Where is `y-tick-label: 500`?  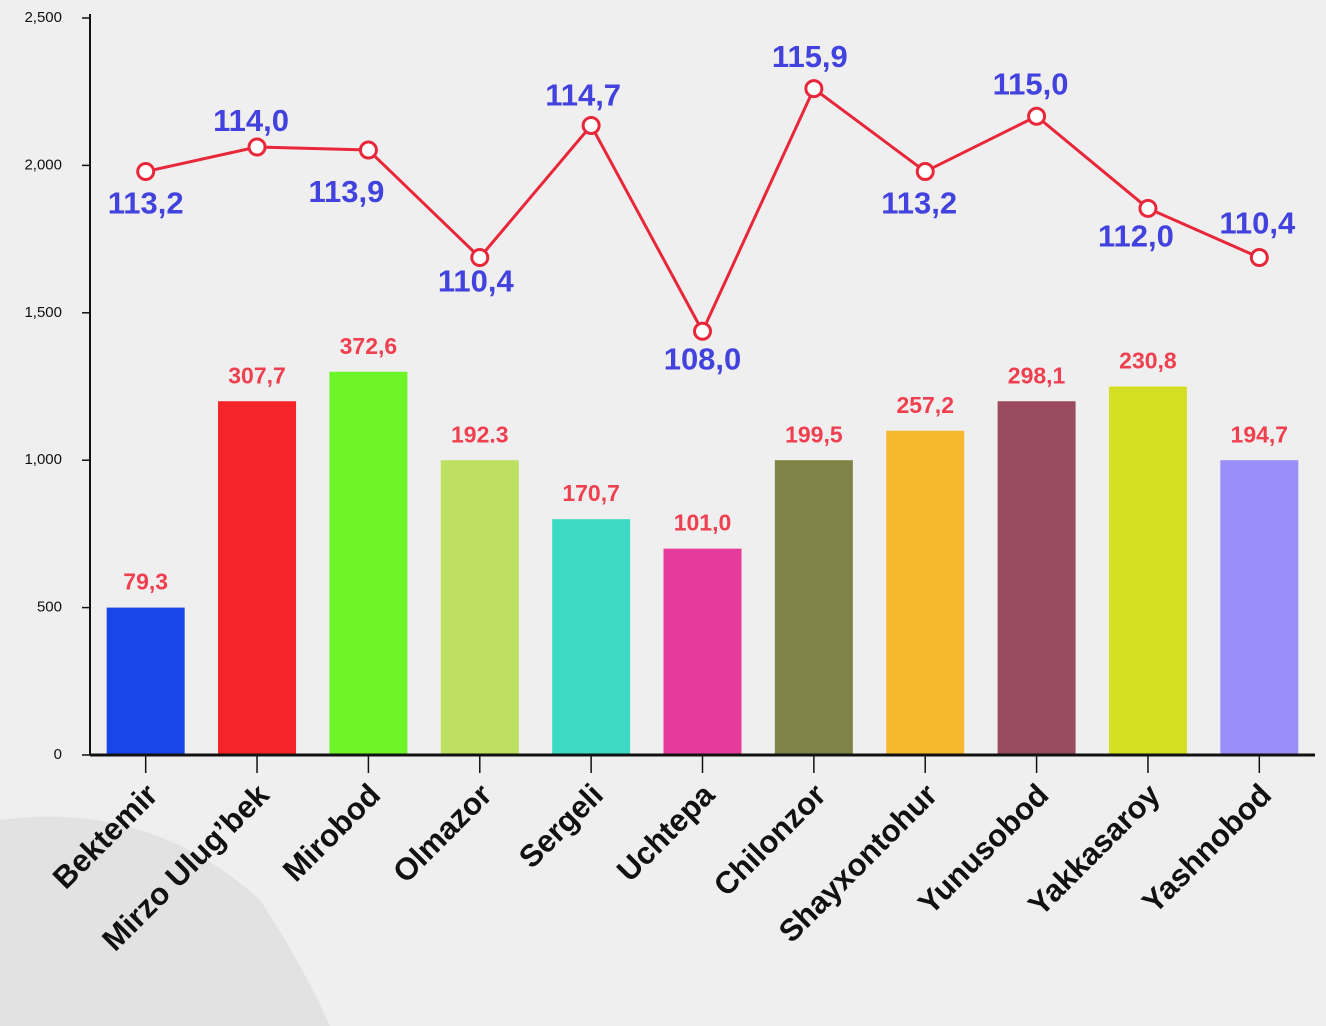 y-tick-label: 500 is located at coordinates (49, 607).